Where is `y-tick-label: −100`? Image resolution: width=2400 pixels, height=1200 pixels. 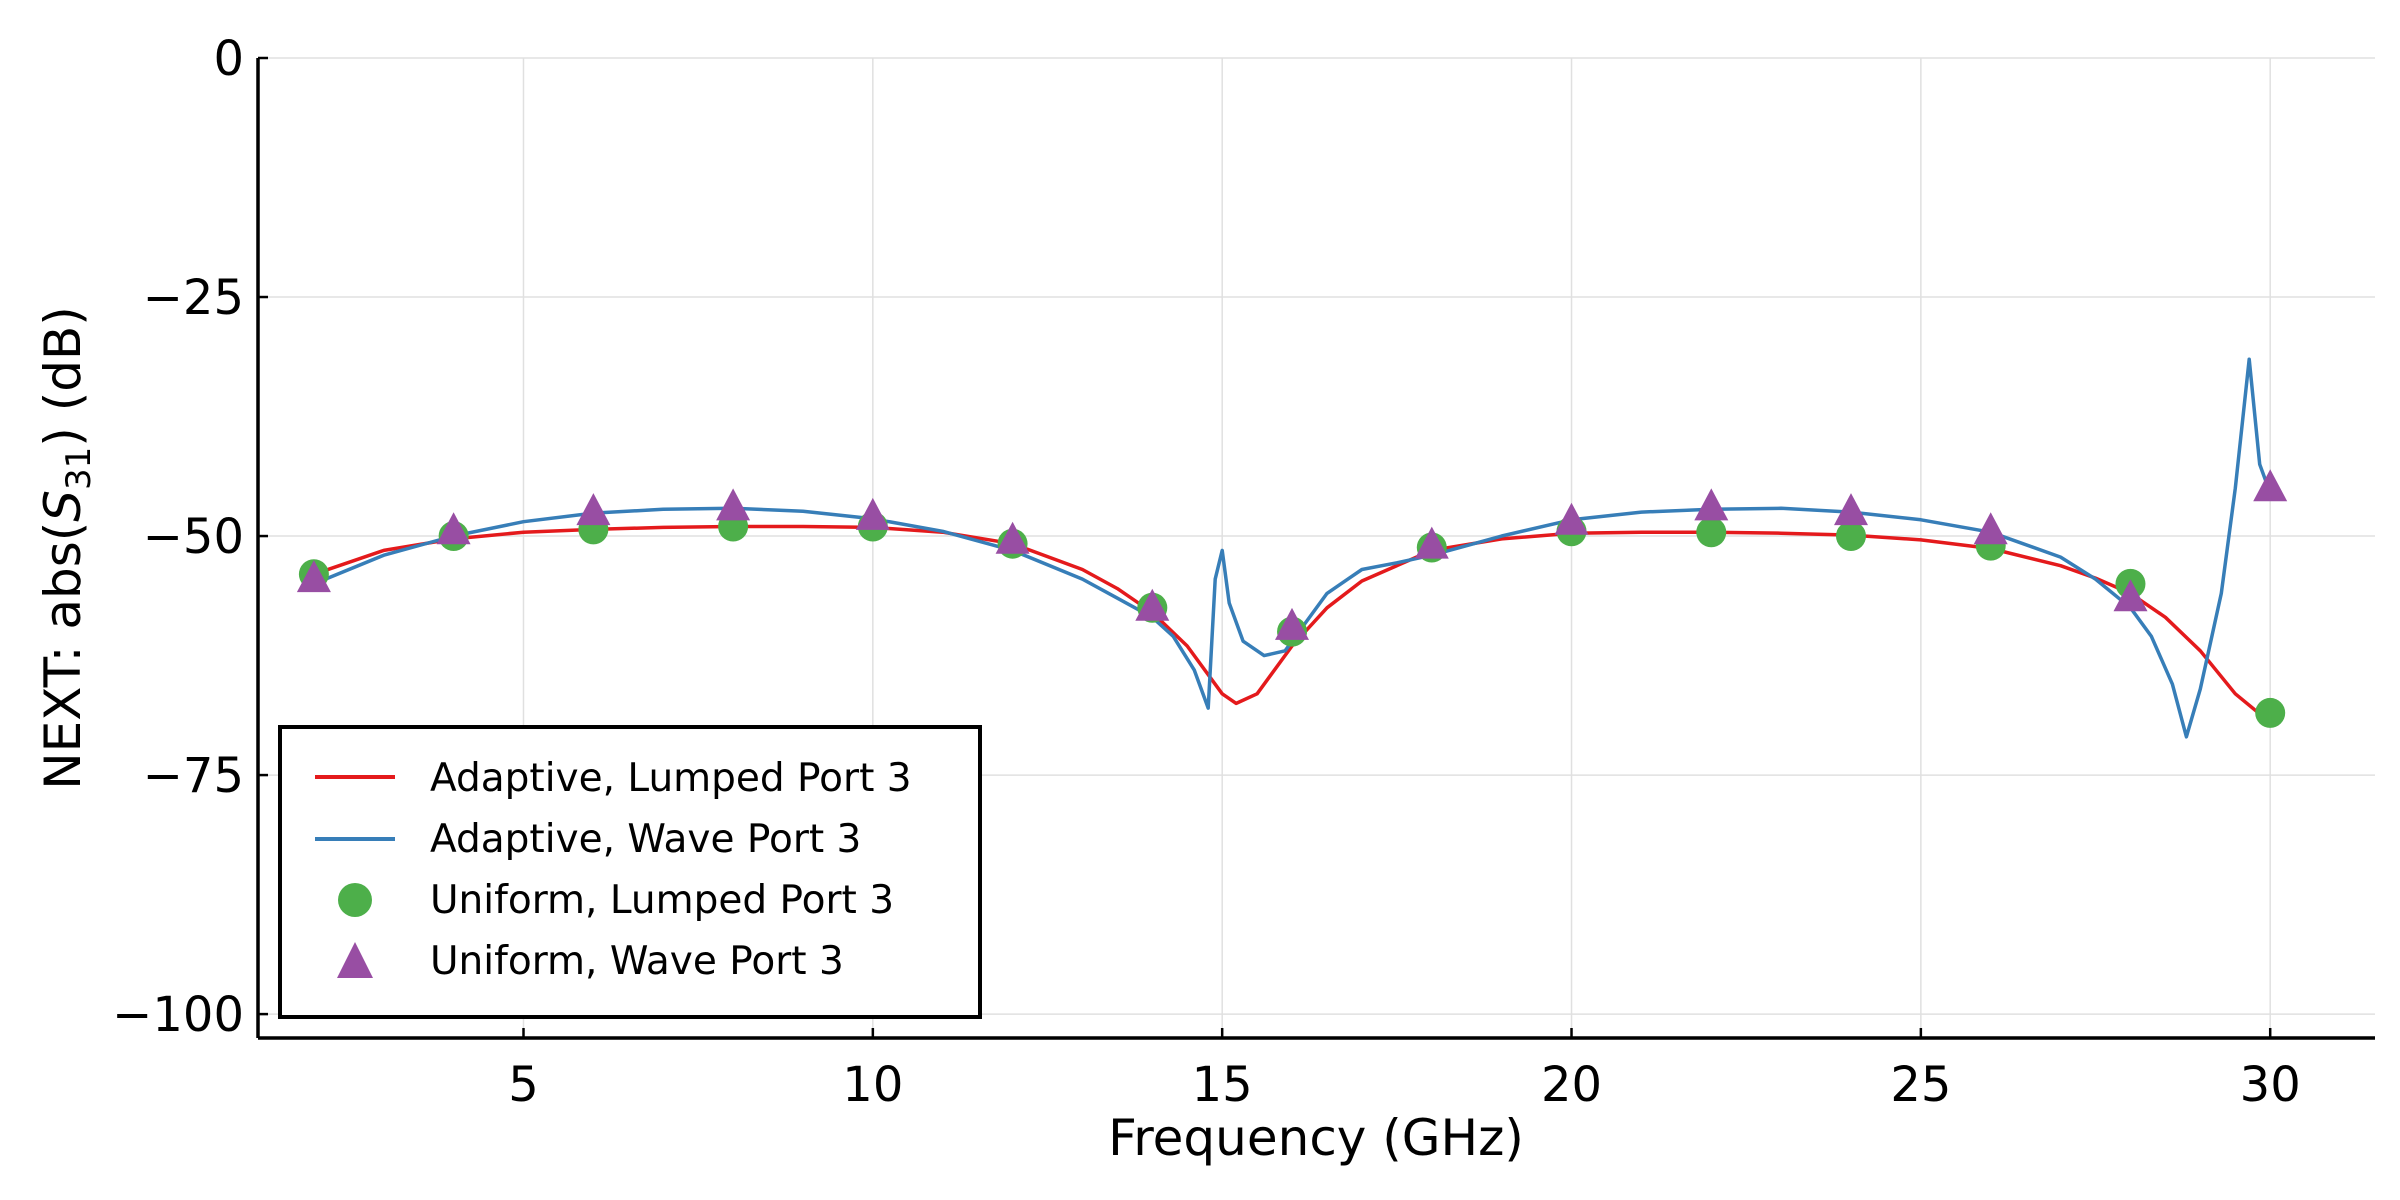 y-tick-label: −100 is located at coordinates (178, 1015).